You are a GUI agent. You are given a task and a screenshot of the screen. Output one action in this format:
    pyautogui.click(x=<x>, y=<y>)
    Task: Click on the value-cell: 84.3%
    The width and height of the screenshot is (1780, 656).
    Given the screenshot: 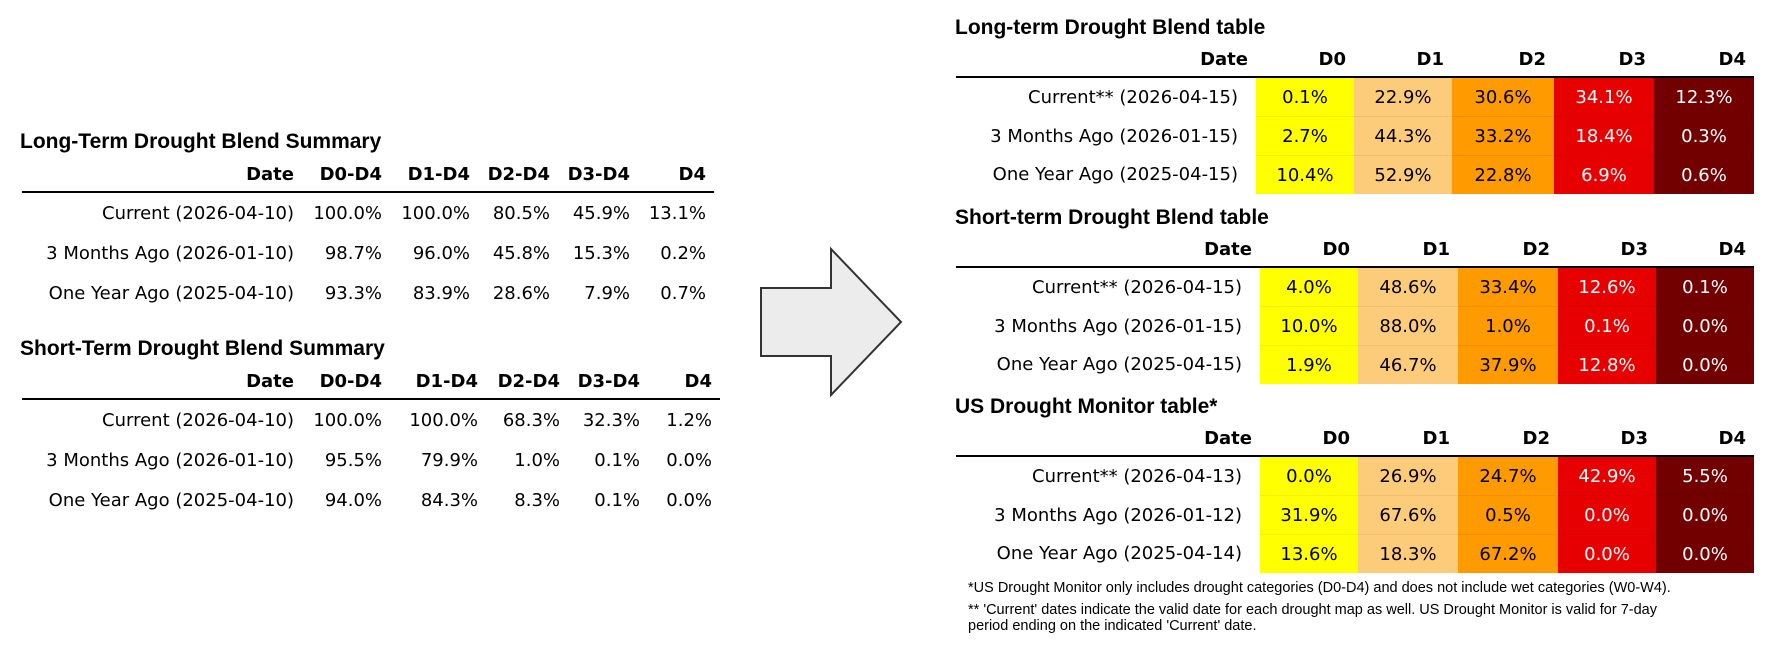 What is the action you would take?
    pyautogui.click(x=449, y=500)
    